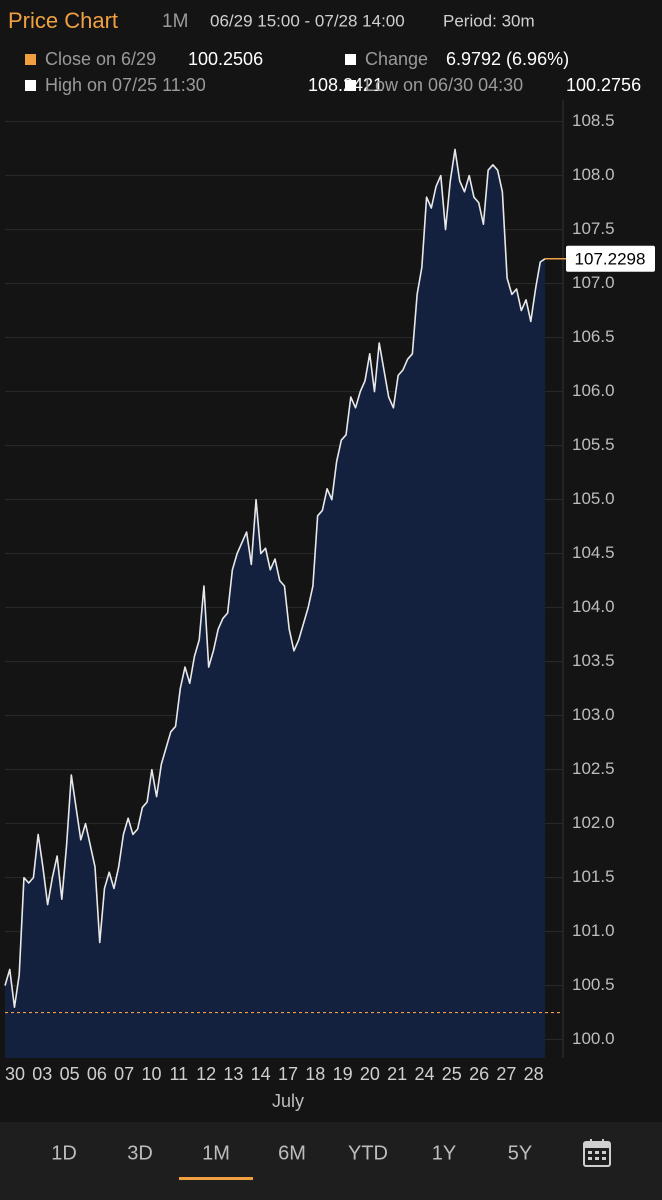 Image resolution: width=662 pixels, height=1200 pixels. Describe the element at coordinates (593, 984) in the screenshot. I see `y-tick-label: 100.5` at that location.